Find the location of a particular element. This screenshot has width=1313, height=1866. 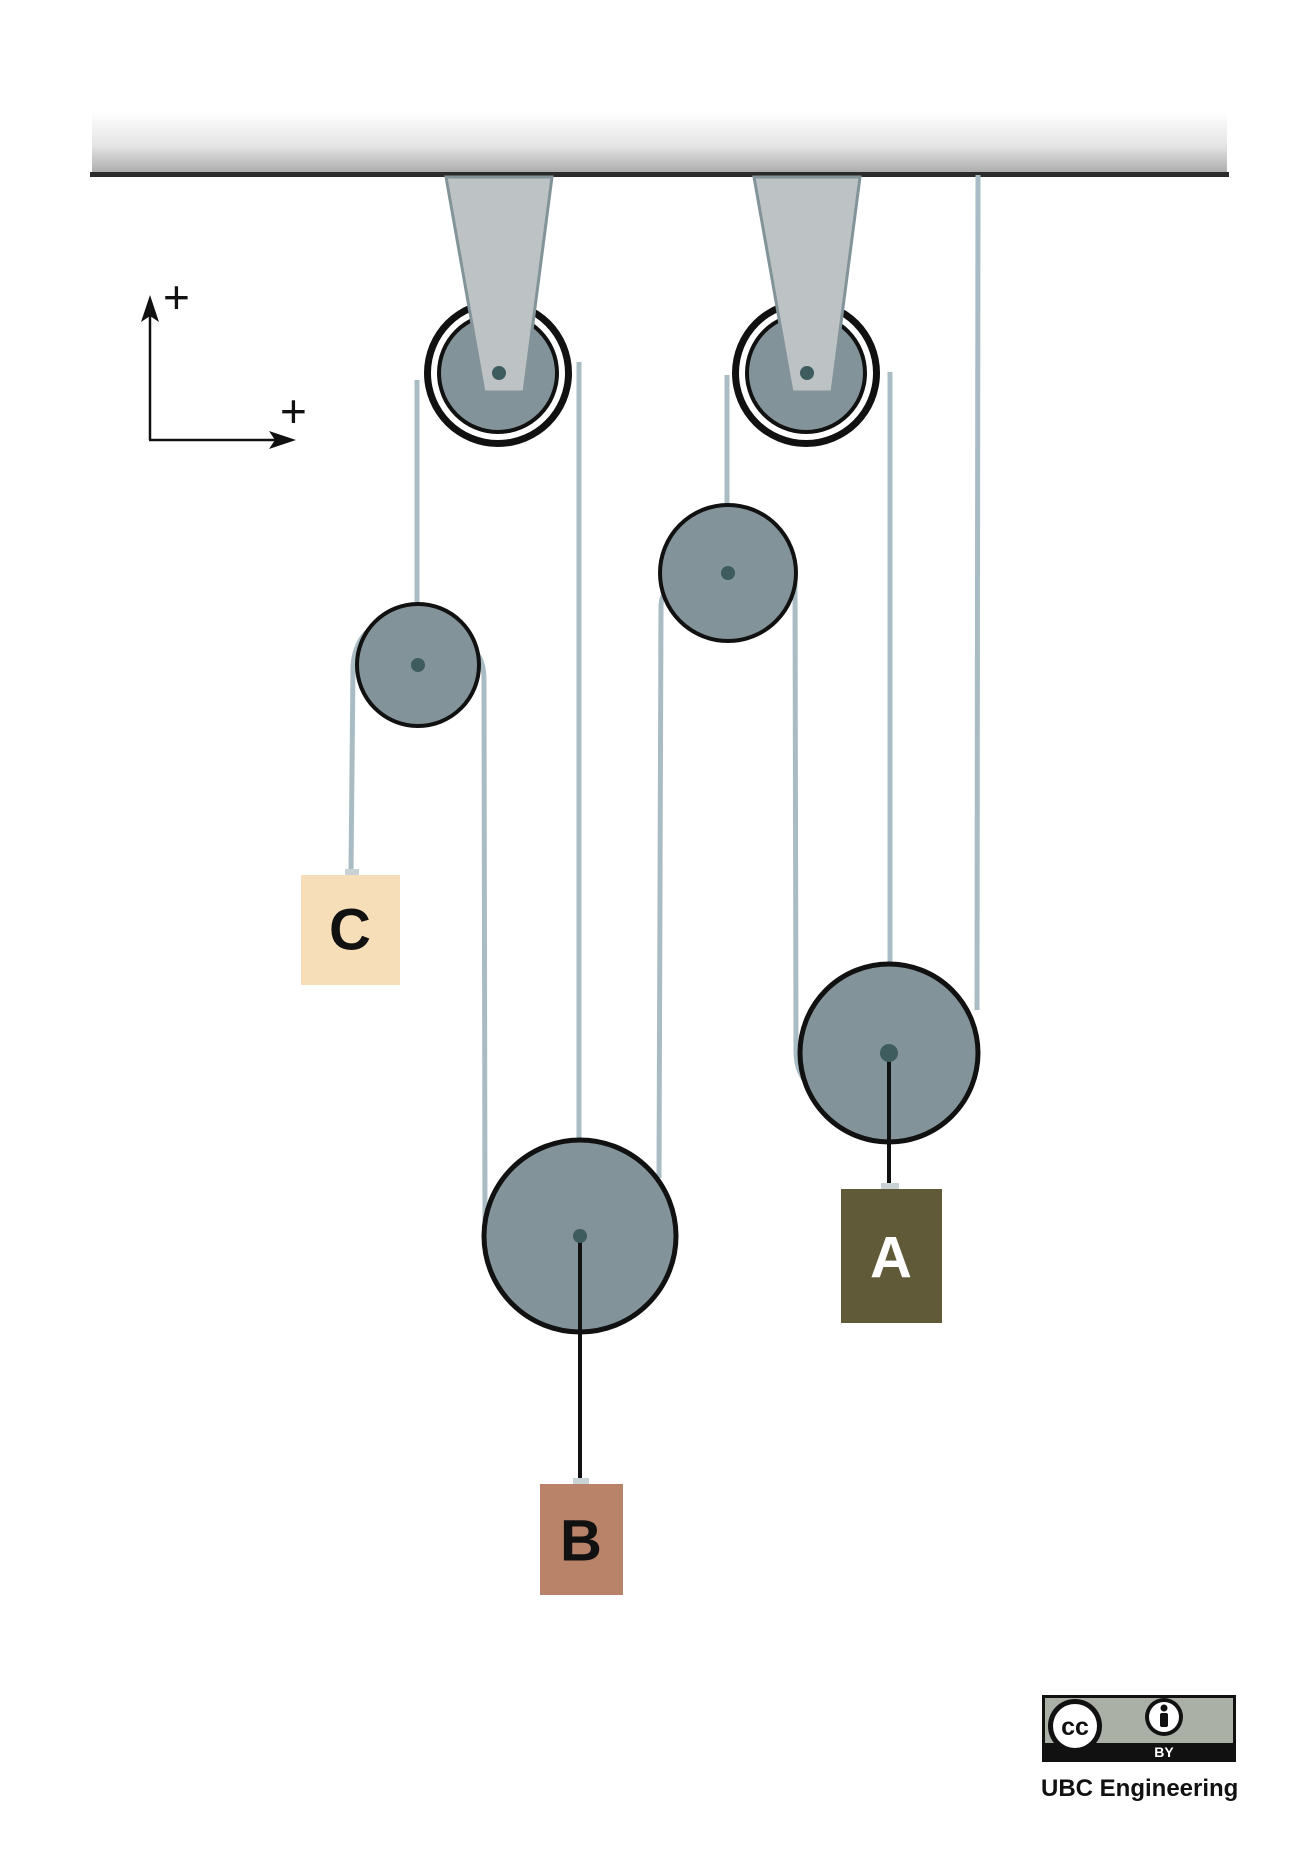

cc-logo-text: cc is located at coordinates (1075, 1727).